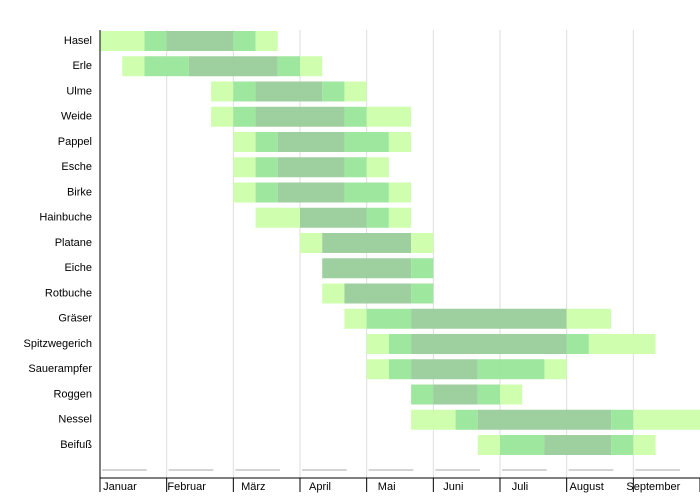  Describe the element at coordinates (186, 487) in the screenshot. I see `month-label: Februar` at that location.